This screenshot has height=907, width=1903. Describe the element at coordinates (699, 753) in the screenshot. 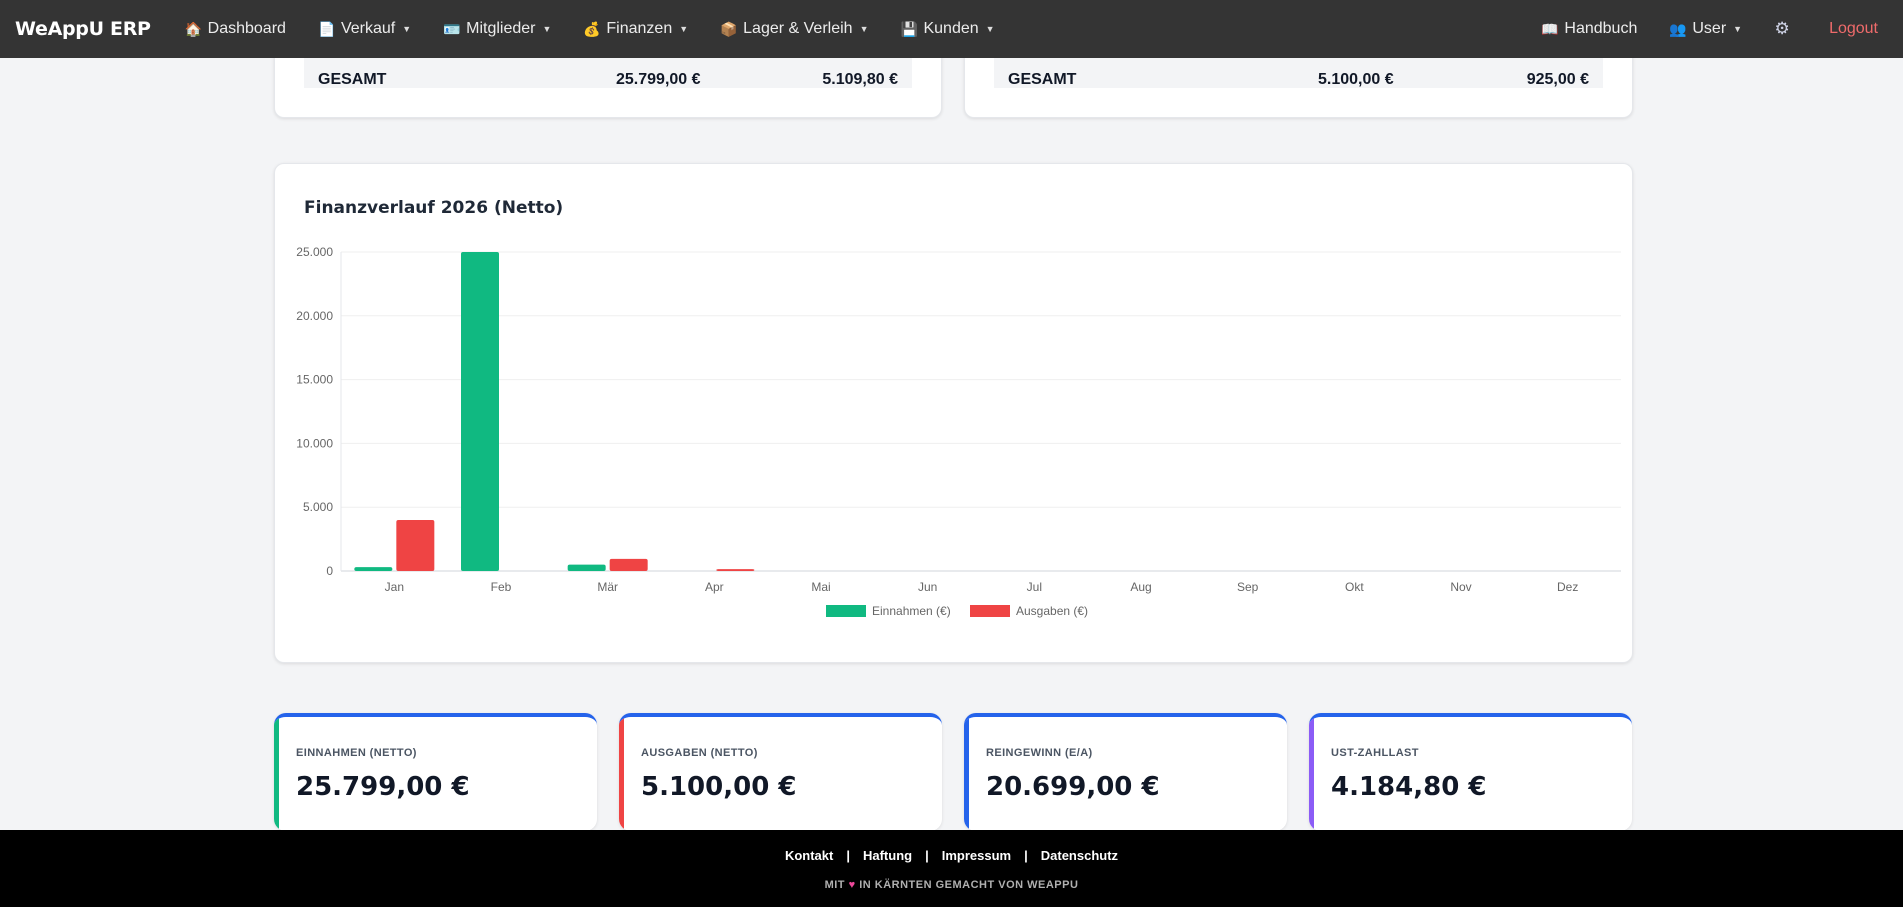

I see `stat-label: AUSGABEN (NETTO)` at that location.